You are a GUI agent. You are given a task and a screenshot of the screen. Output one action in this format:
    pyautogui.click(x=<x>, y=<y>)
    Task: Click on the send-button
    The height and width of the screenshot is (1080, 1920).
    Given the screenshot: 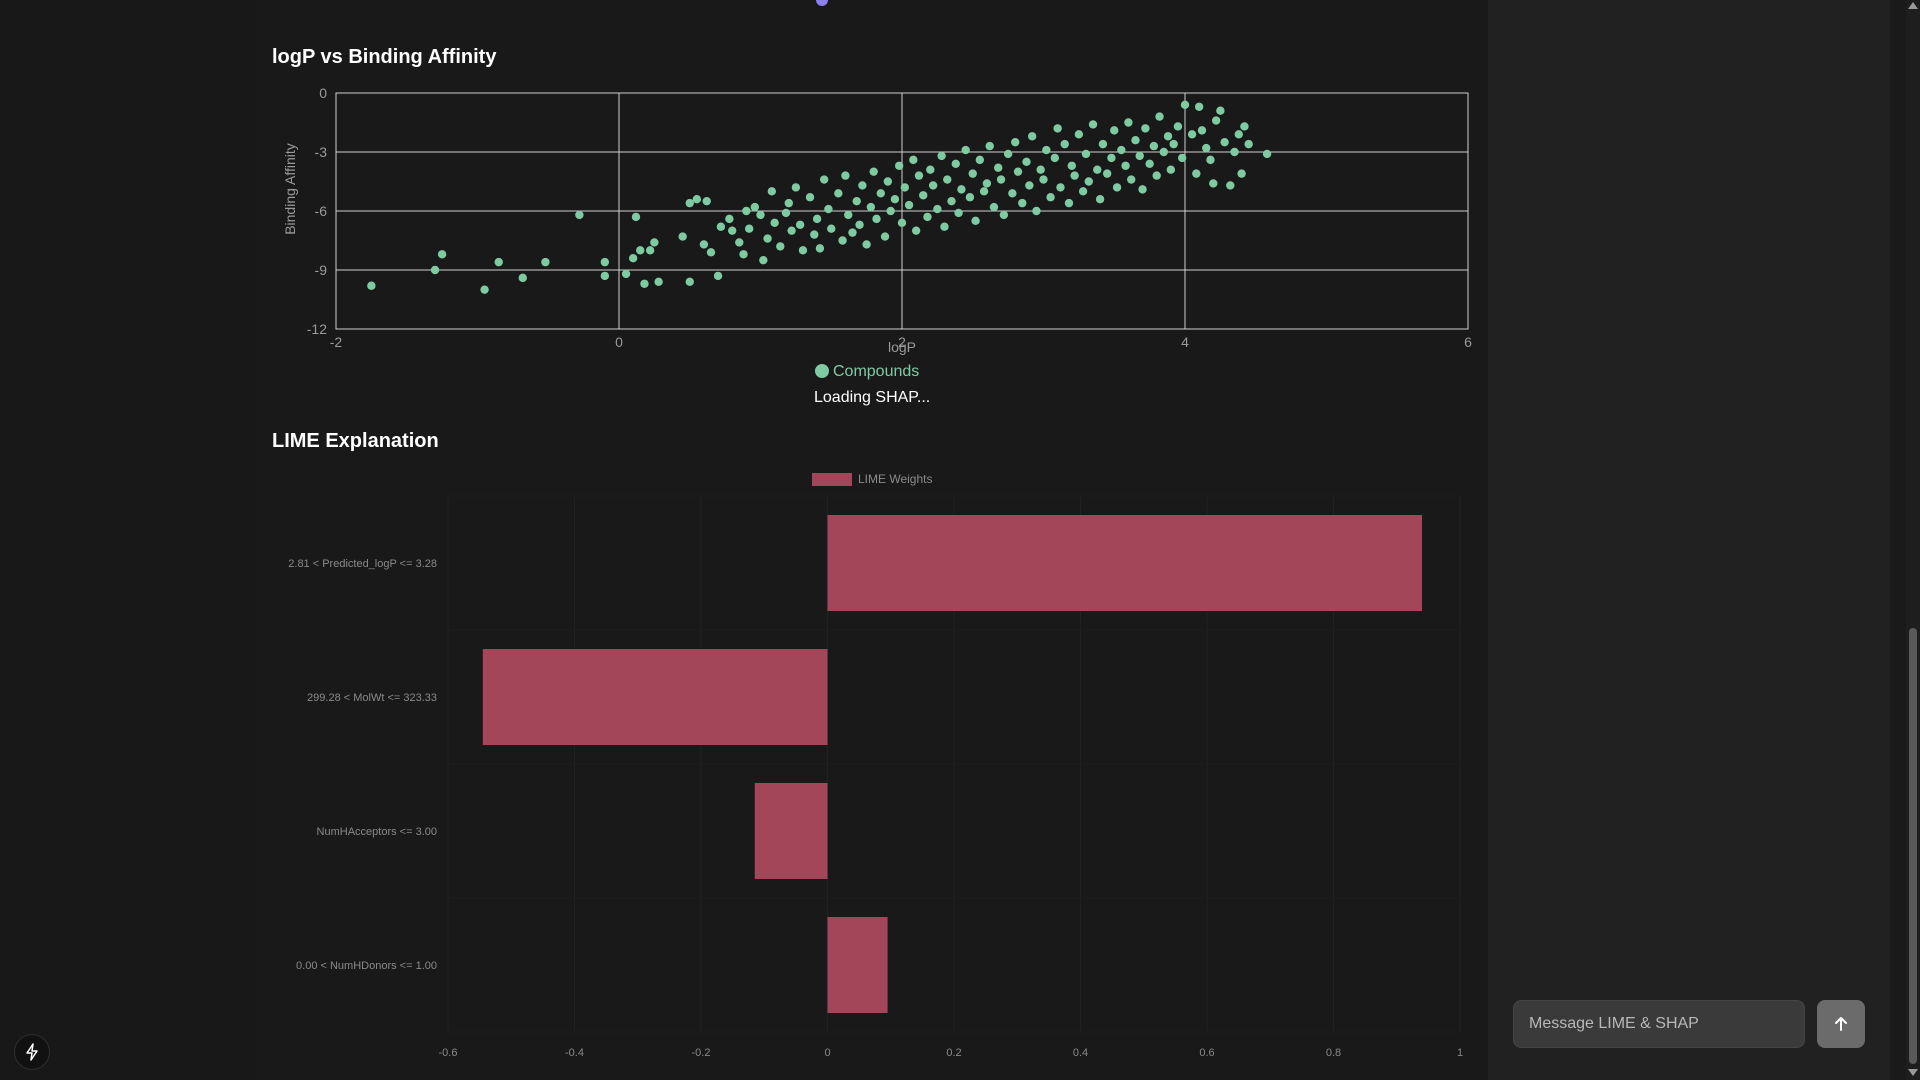 What is the action you would take?
    pyautogui.click(x=1841, y=1024)
    